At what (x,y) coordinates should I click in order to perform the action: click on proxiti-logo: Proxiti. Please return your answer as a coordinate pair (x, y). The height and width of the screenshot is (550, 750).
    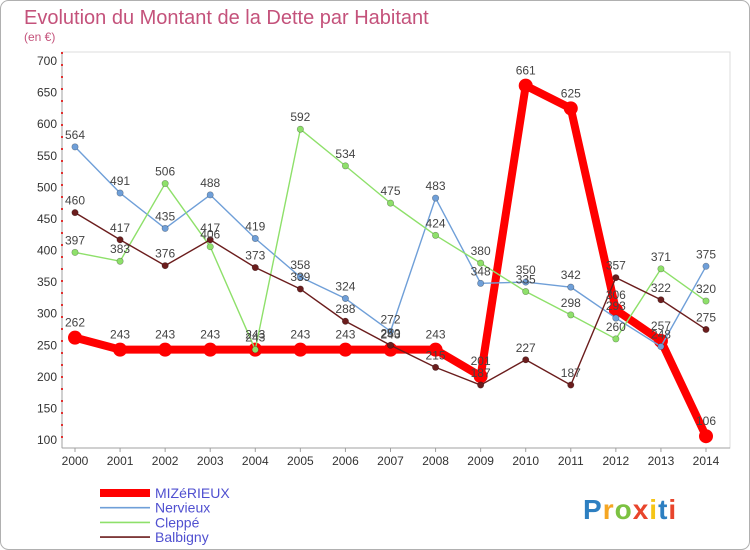
    Looking at the image, I should click on (630, 509).